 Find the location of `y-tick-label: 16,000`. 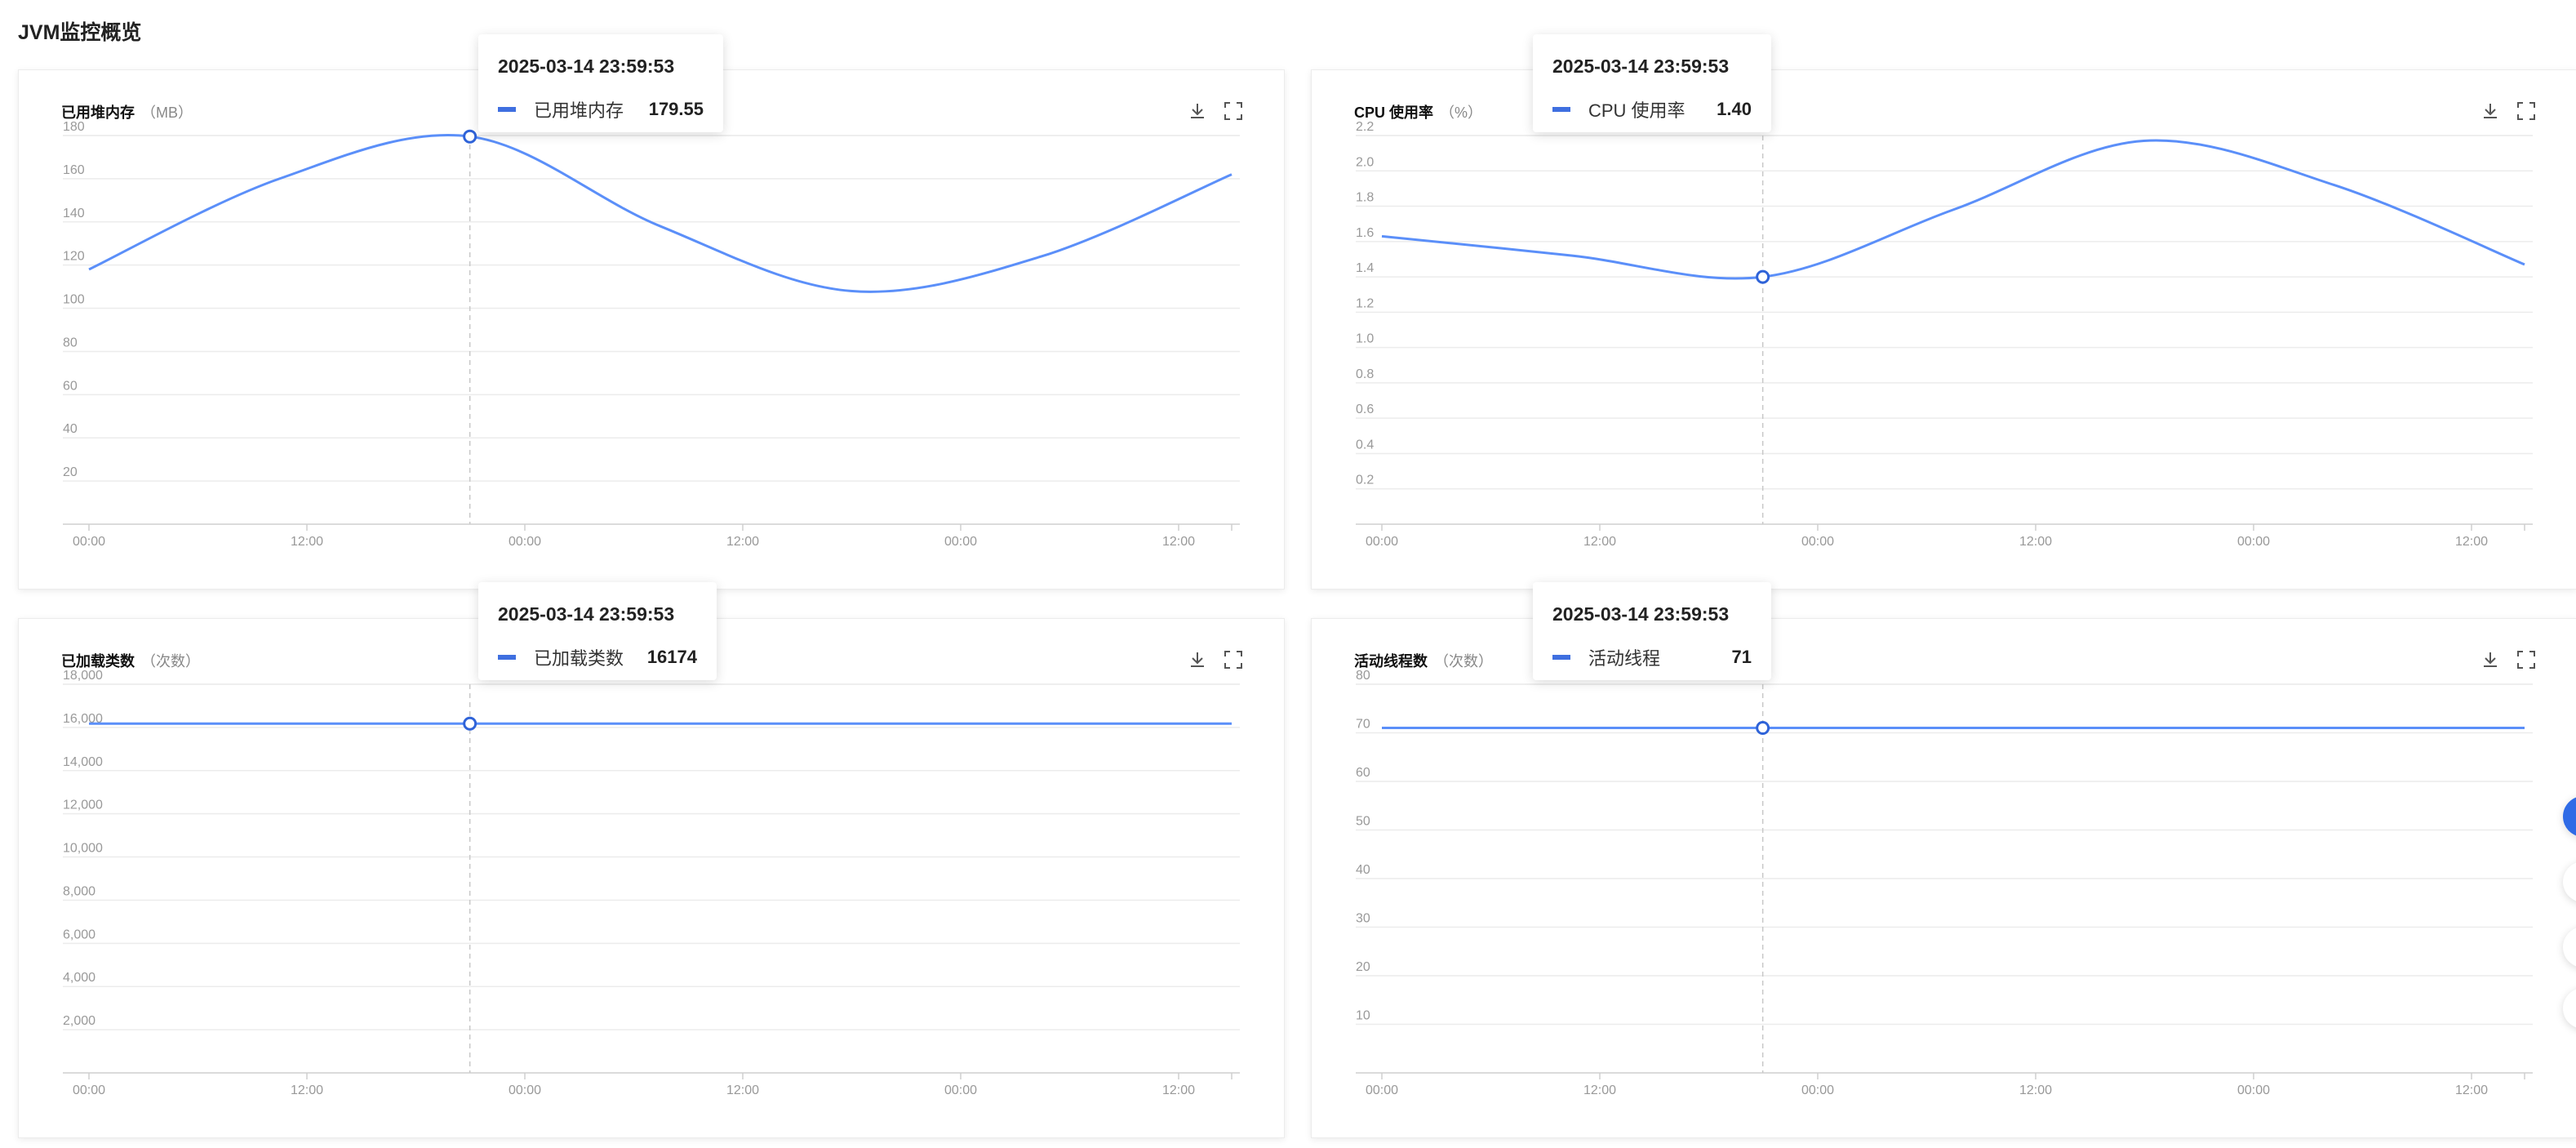

y-tick-label: 16,000 is located at coordinates (83, 719).